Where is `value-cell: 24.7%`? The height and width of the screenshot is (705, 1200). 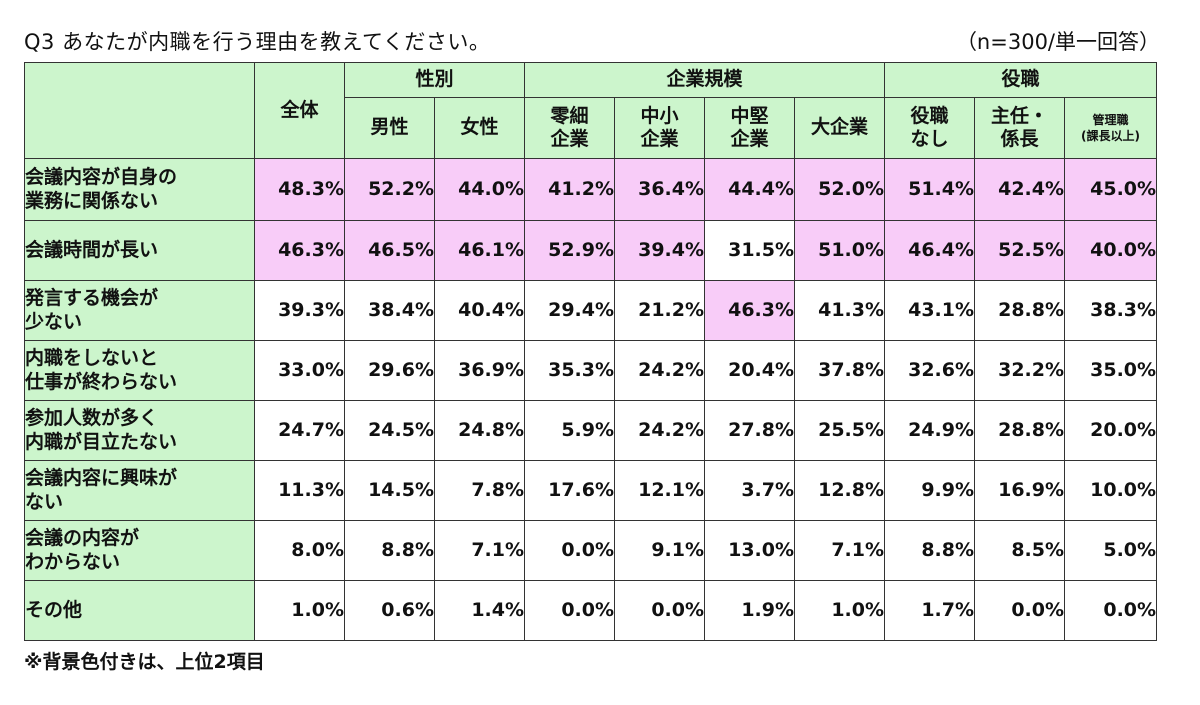
value-cell: 24.7% is located at coordinates (299, 430).